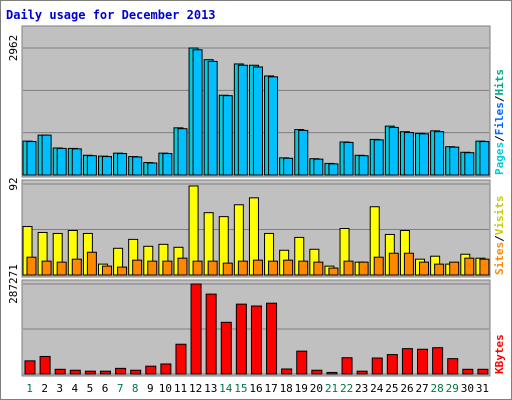  What do you see at coordinates (499, 82) in the screenshot?
I see `legend-item: Hits` at bounding box center [499, 82].